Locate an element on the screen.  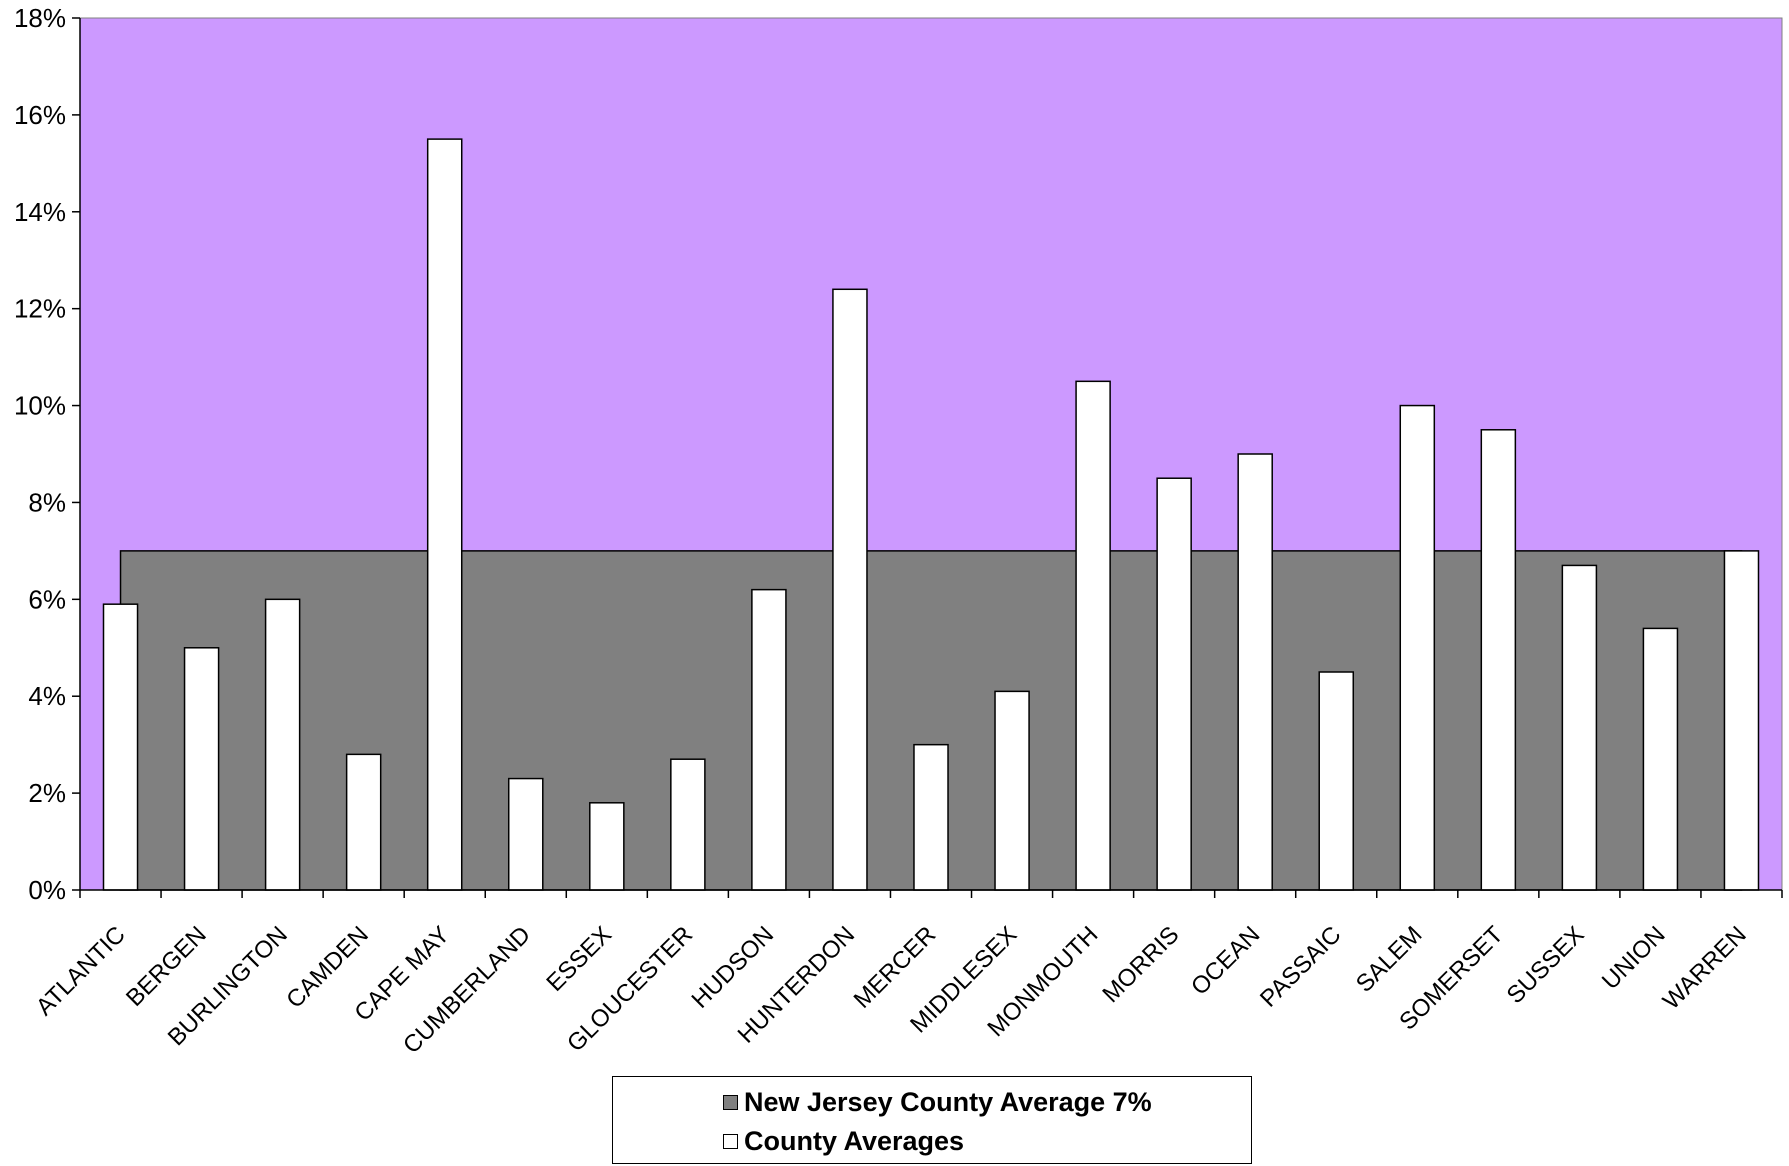
bar-essex is located at coordinates (607, 846).